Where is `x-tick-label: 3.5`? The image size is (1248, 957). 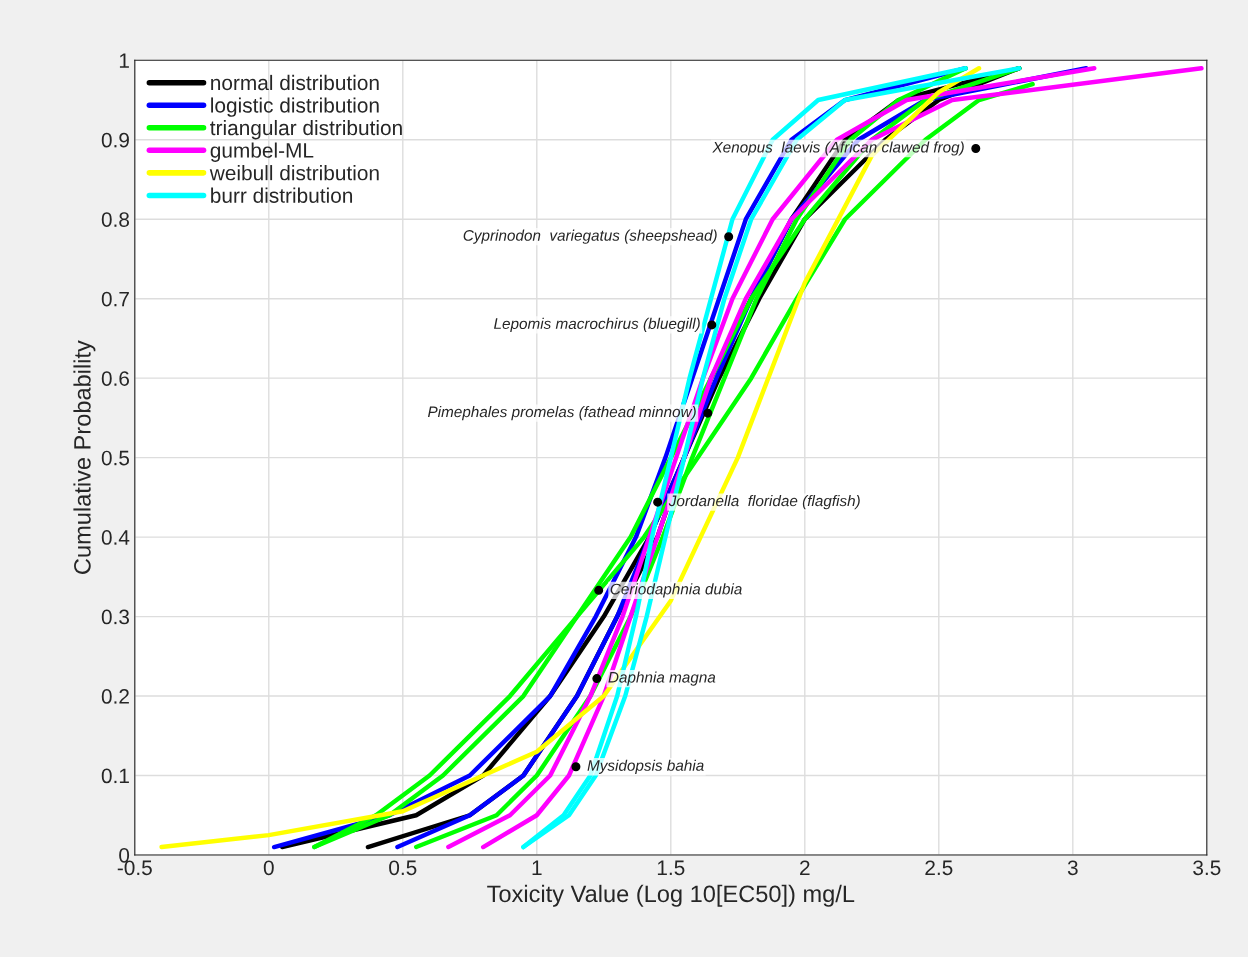
x-tick-label: 3.5 is located at coordinates (1207, 868).